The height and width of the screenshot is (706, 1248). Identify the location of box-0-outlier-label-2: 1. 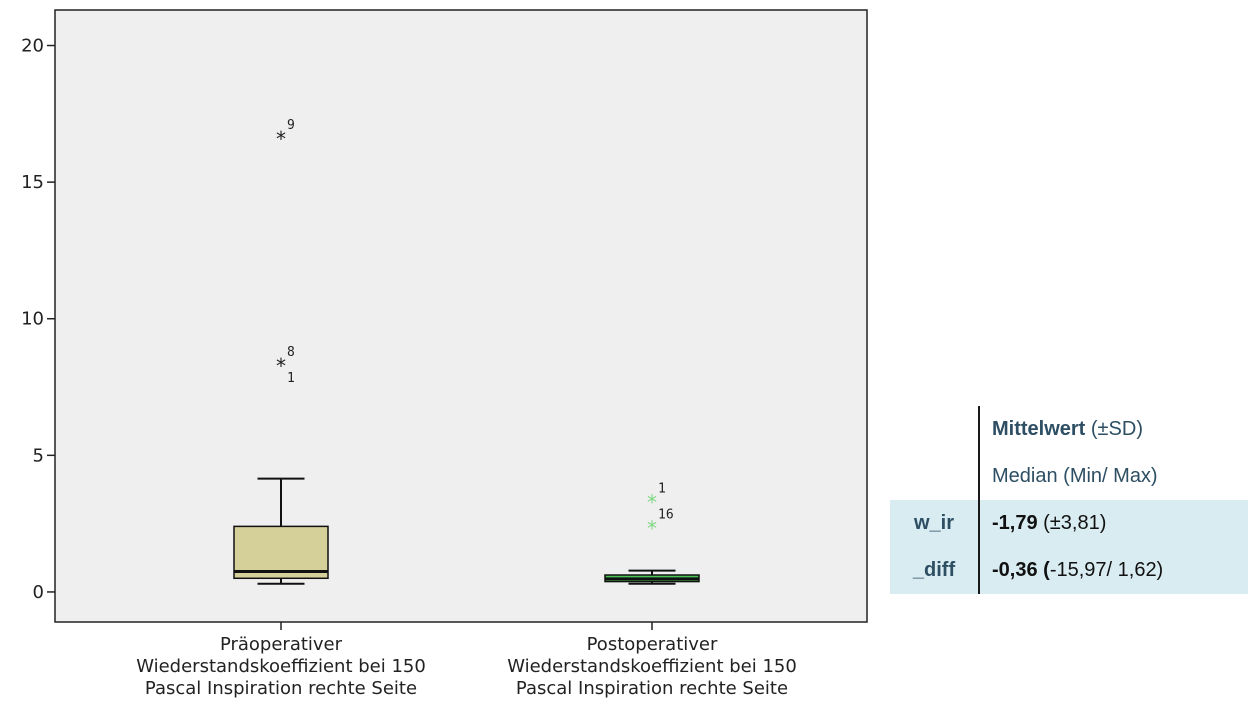
(291, 378).